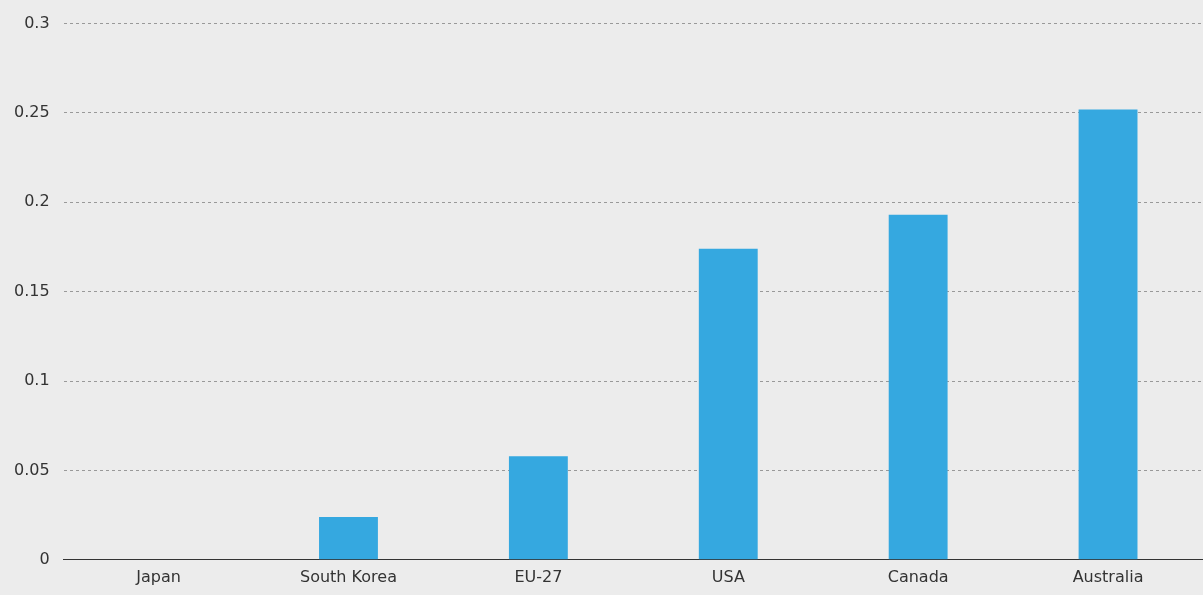  Describe the element at coordinates (1108, 576) in the screenshot. I see `x-tick-label: Australia` at that location.